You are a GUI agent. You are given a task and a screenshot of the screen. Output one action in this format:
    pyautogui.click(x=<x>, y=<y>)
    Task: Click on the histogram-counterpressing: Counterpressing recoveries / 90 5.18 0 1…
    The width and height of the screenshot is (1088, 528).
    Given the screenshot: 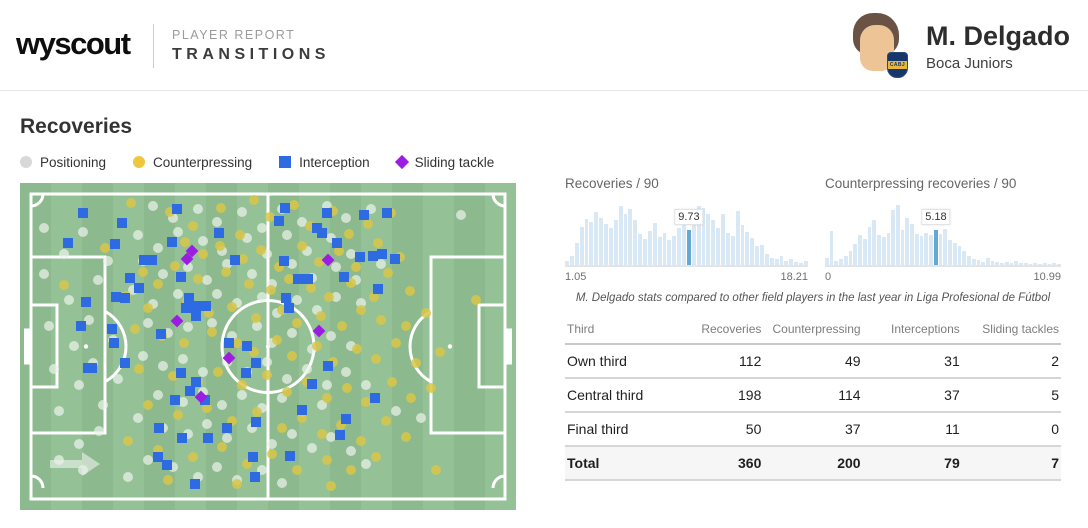 What is the action you would take?
    pyautogui.click(x=943, y=229)
    